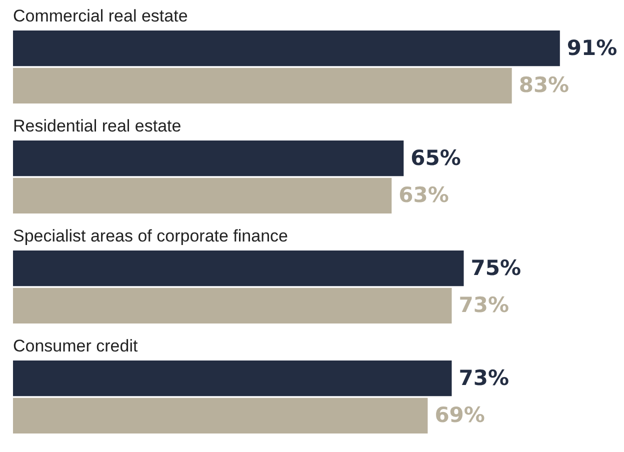 The height and width of the screenshot is (452, 624). Describe the element at coordinates (150, 236) in the screenshot. I see `y-tick-label: Specialist areas of corporate finance` at that location.